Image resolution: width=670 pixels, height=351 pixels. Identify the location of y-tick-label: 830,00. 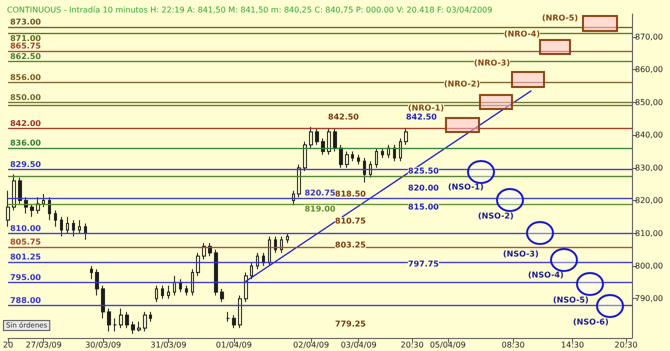
(649, 167).